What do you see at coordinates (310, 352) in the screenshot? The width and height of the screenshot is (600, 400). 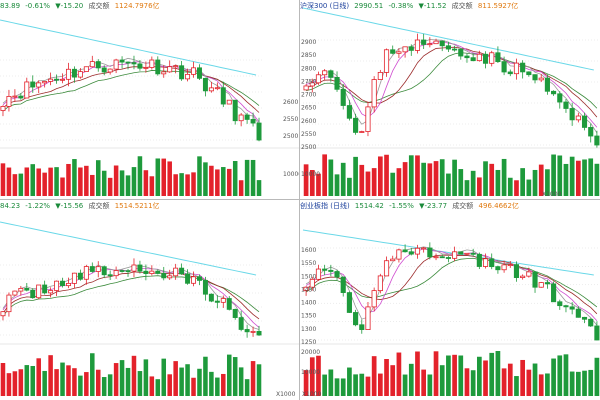 I see `volume-tick-label: 20000` at bounding box center [310, 352].